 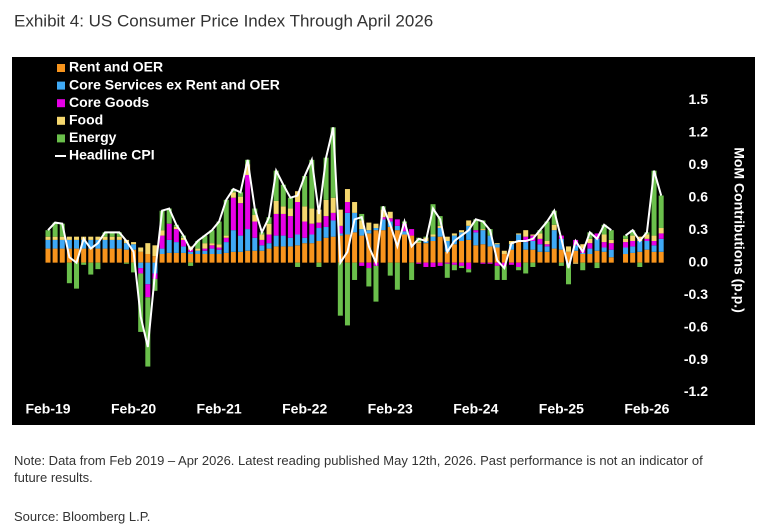 What do you see at coordinates (699, 164) in the screenshot?
I see `y-tick-label: 0.9` at bounding box center [699, 164].